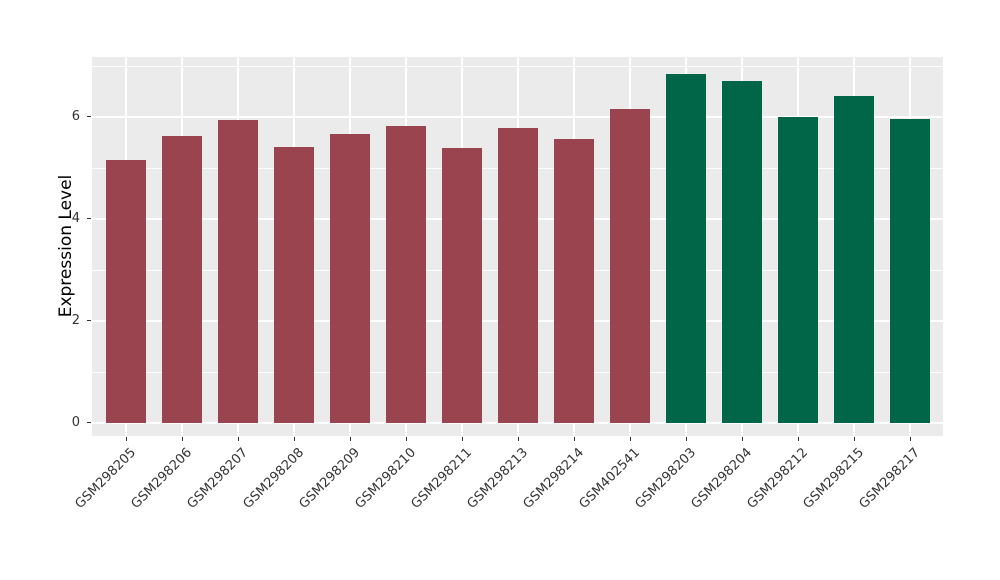 This screenshot has height=580, width=1000. What do you see at coordinates (238, 439) in the screenshot?
I see `x-tick-mark-GSM298207` at bounding box center [238, 439].